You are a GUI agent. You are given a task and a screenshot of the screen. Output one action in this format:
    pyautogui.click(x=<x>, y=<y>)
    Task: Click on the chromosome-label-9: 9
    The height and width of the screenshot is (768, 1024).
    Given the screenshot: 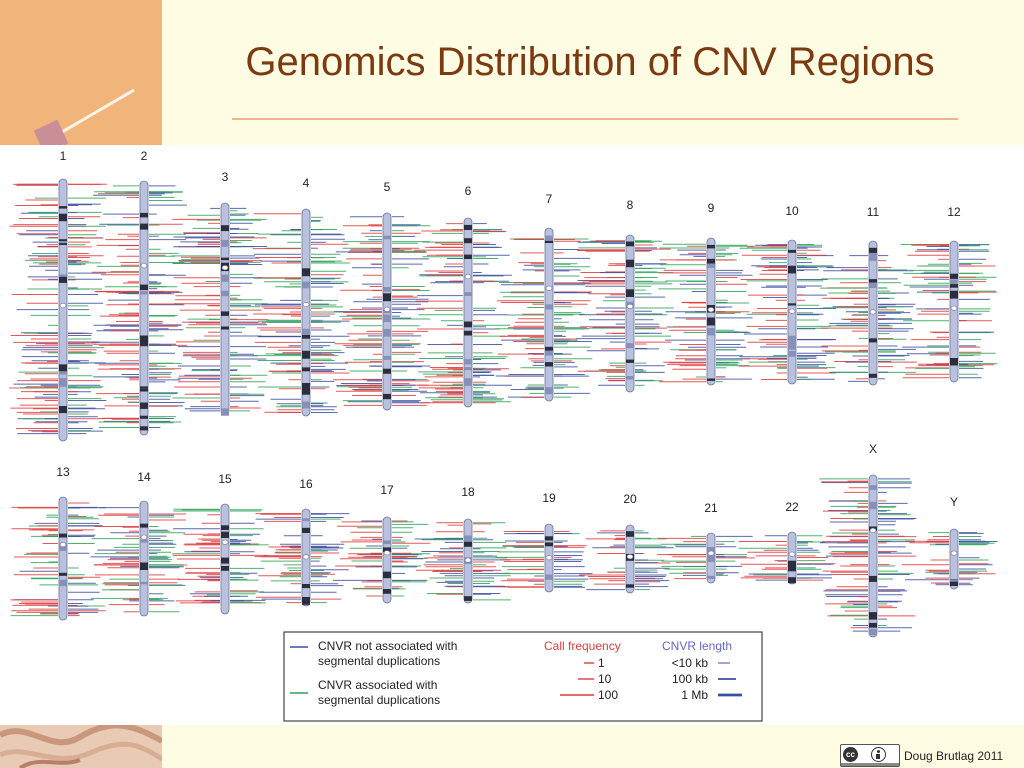 What is the action you would take?
    pyautogui.click(x=711, y=208)
    